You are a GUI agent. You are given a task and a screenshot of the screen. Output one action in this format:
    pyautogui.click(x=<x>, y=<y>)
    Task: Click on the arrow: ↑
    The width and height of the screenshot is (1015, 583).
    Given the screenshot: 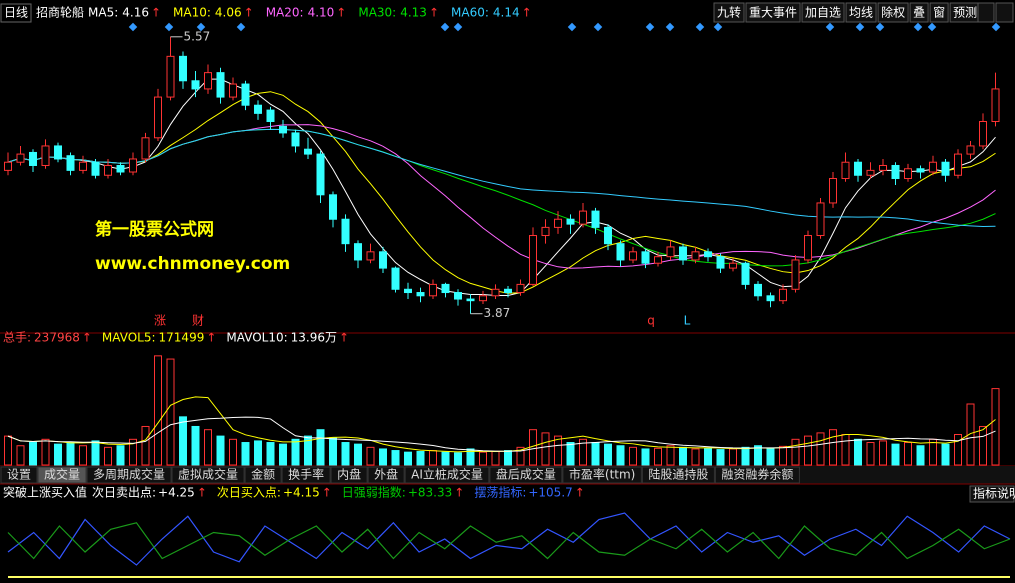 What is the action you would take?
    pyautogui.click(x=344, y=338)
    